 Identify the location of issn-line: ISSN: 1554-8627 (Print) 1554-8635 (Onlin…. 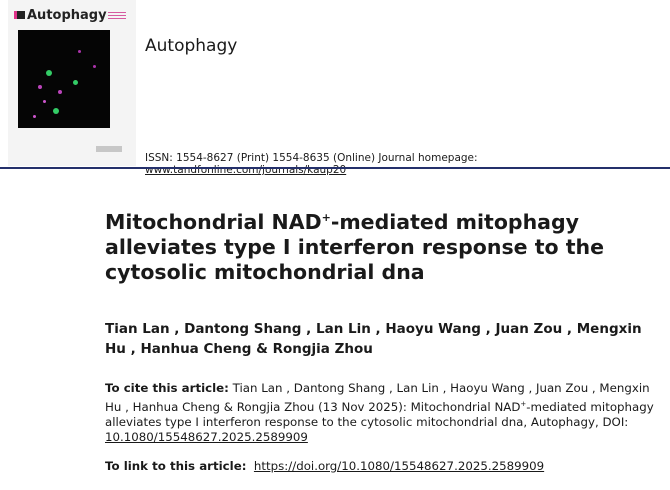
(407, 164).